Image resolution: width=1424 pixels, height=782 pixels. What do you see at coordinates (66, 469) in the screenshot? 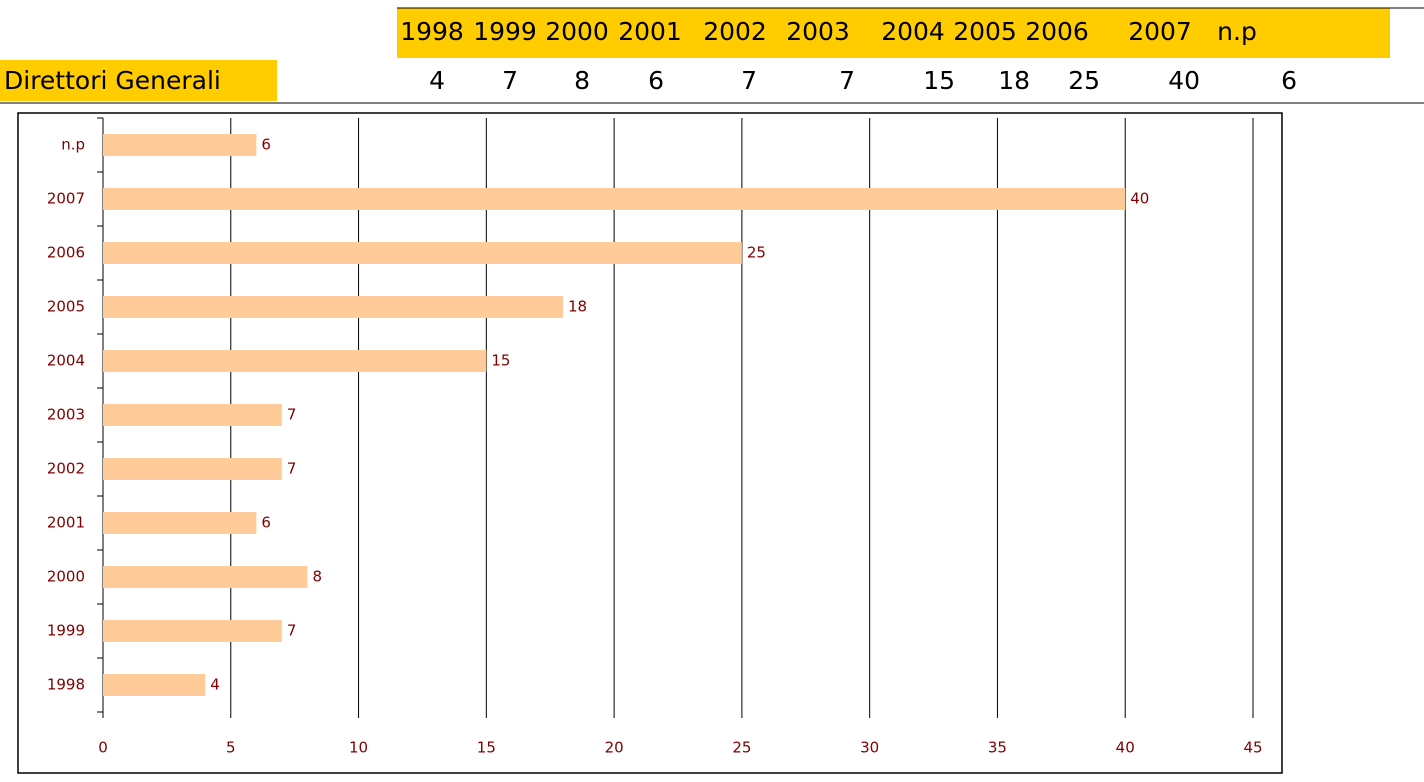
I see `y-tick-label: 2002` at bounding box center [66, 469].